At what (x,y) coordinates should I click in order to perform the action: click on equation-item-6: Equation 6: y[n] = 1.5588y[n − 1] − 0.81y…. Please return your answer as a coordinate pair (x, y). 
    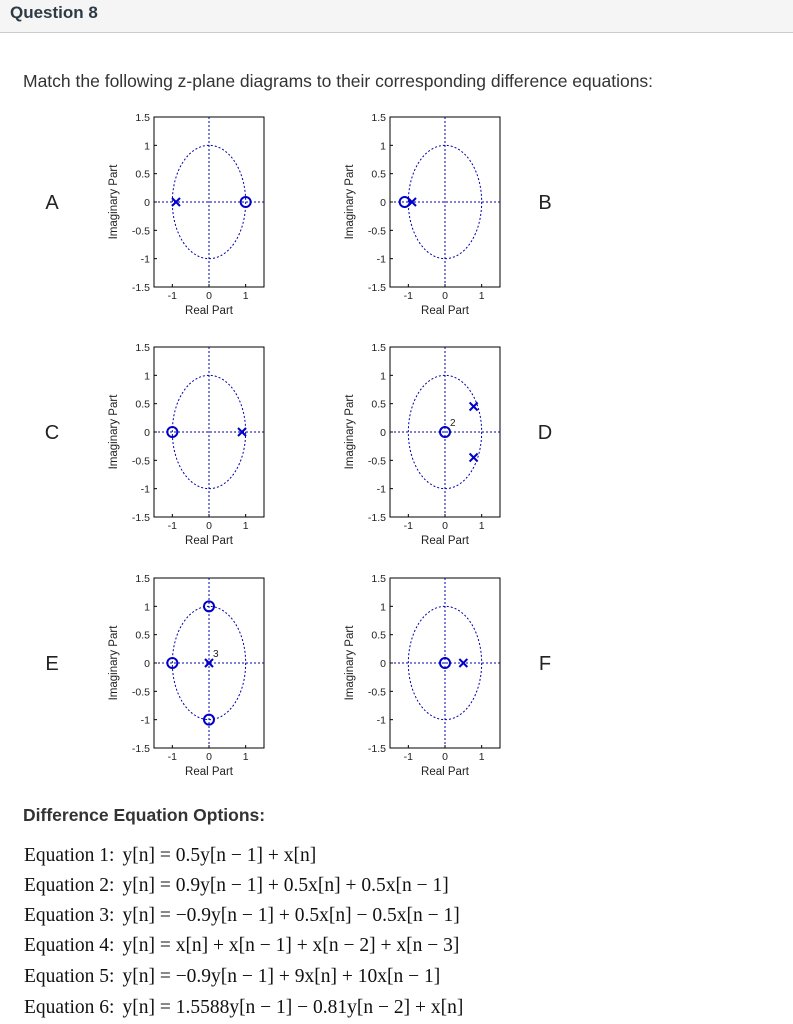
    Looking at the image, I should click on (243, 1008).